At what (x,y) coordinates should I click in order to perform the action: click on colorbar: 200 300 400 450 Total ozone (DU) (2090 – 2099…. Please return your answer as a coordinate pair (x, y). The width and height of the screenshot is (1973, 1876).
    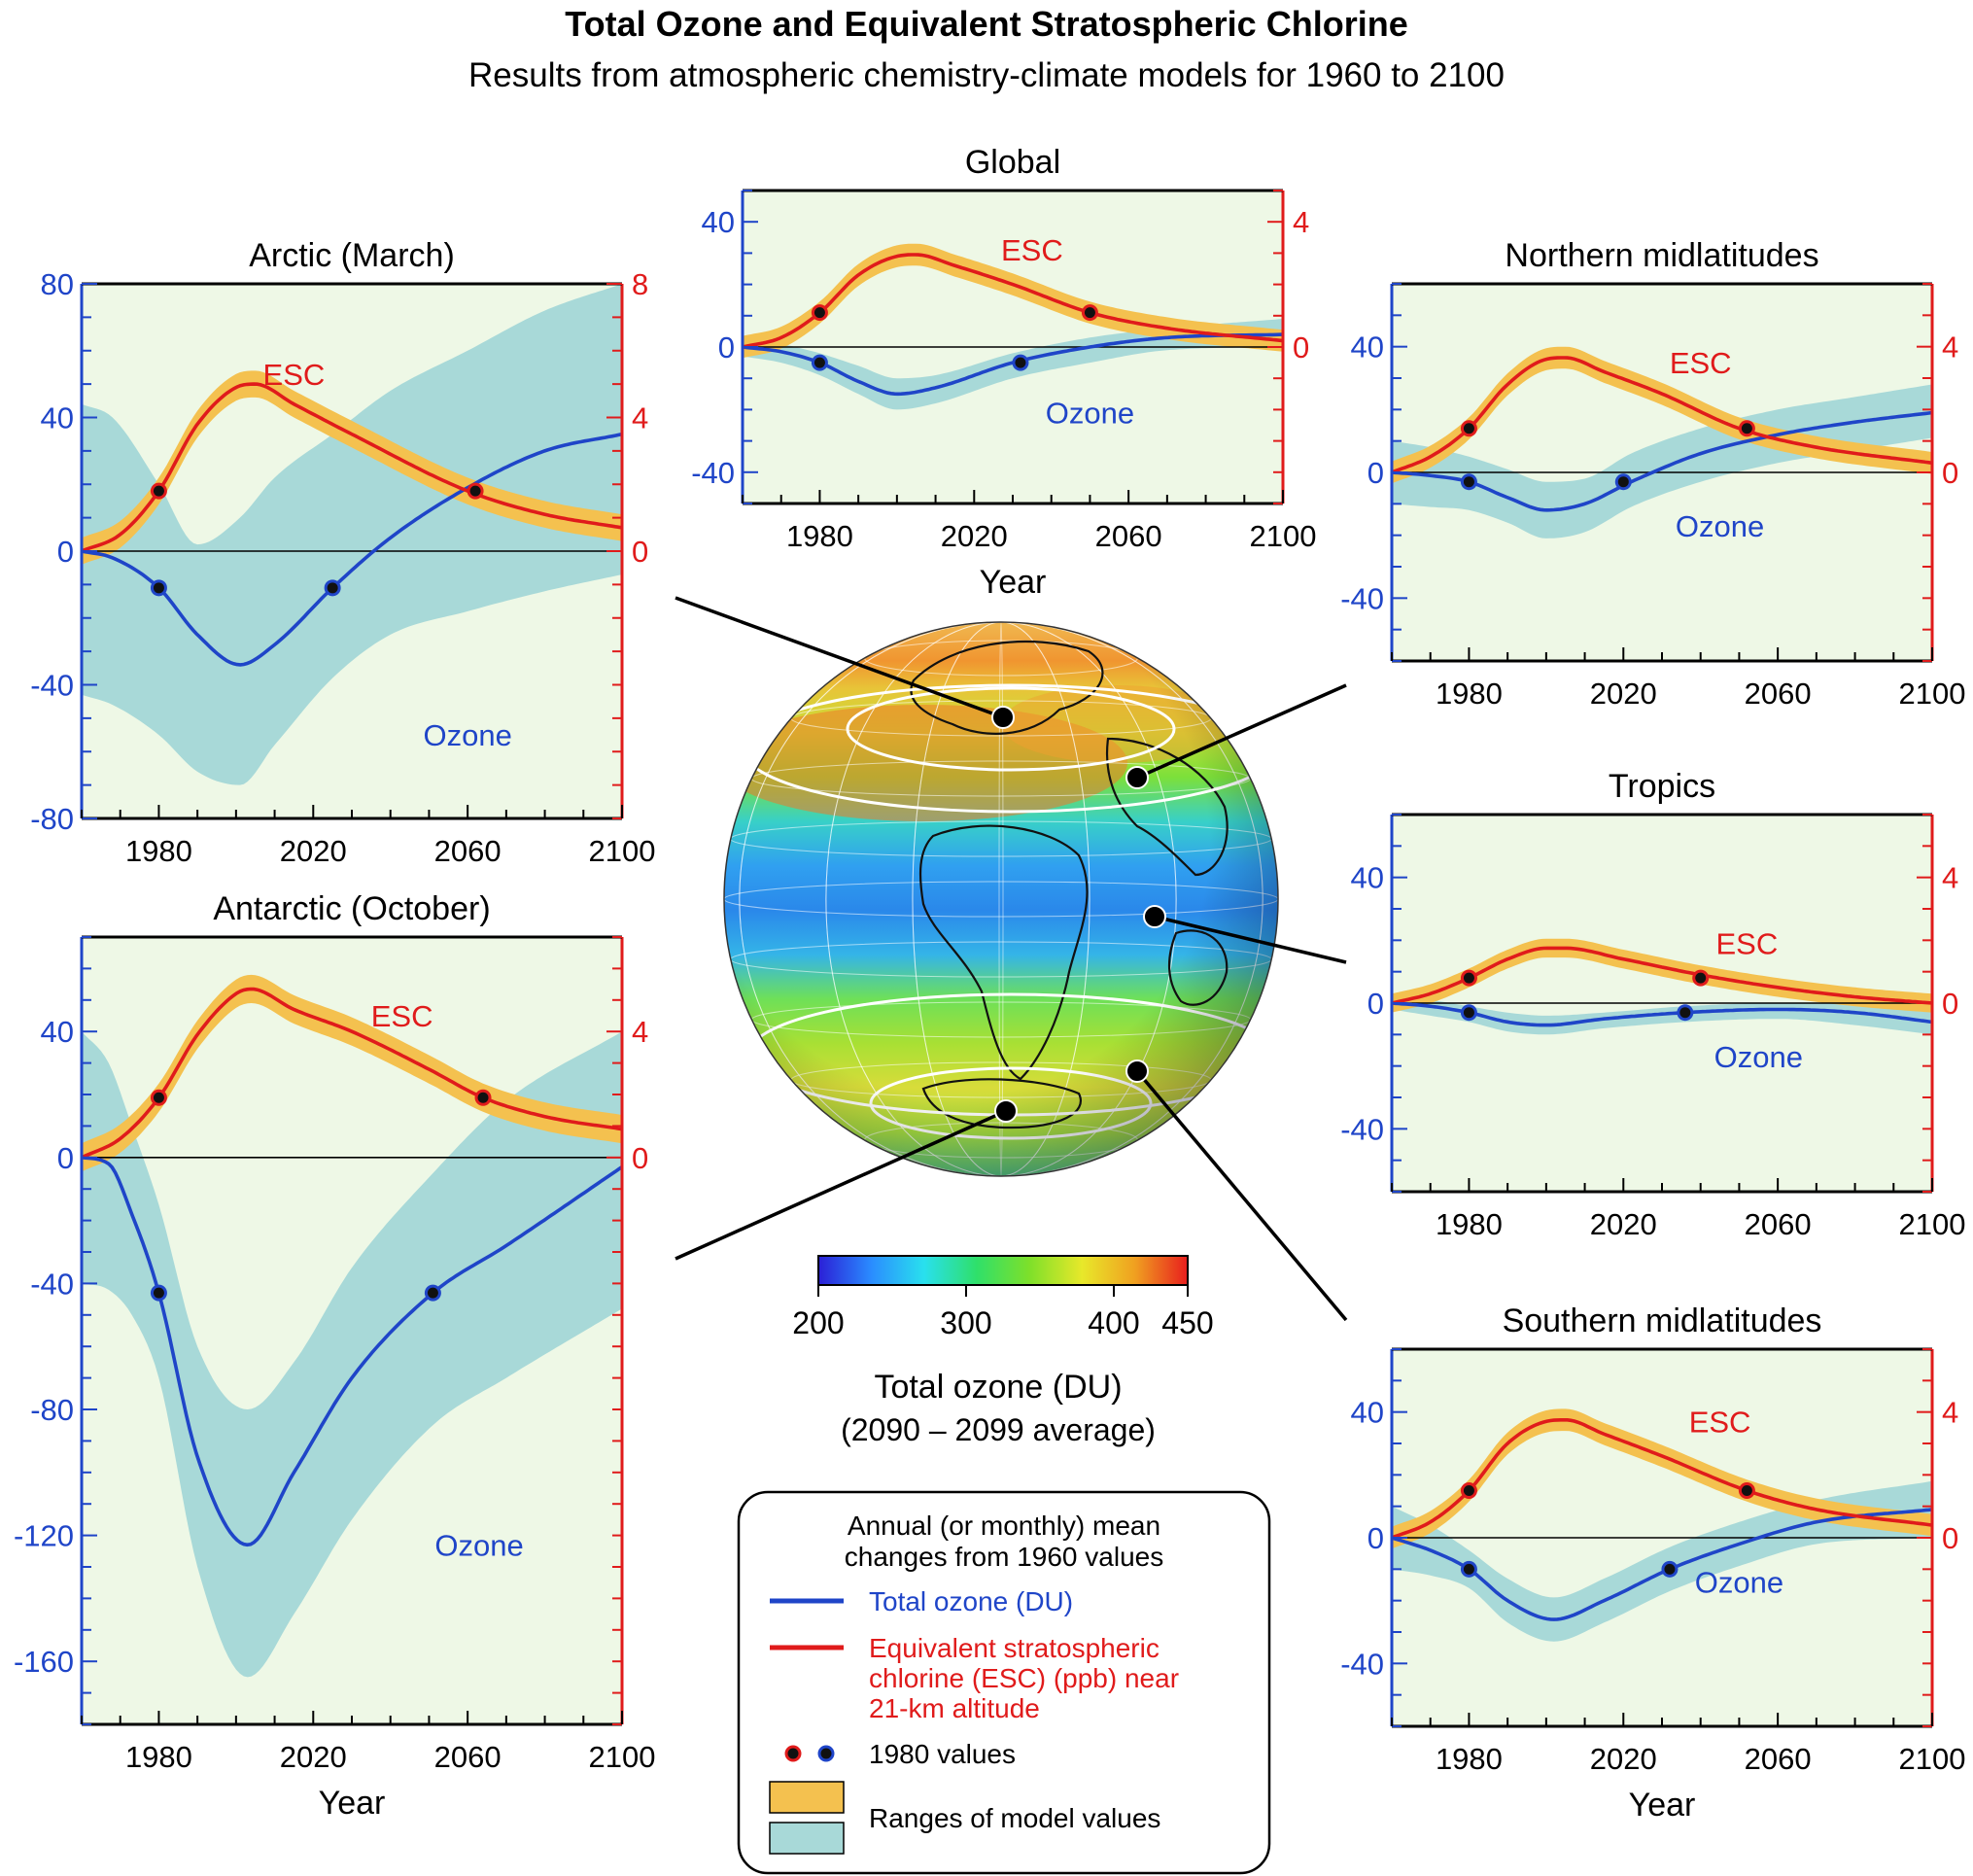
    Looking at the image, I should click on (1003, 1351).